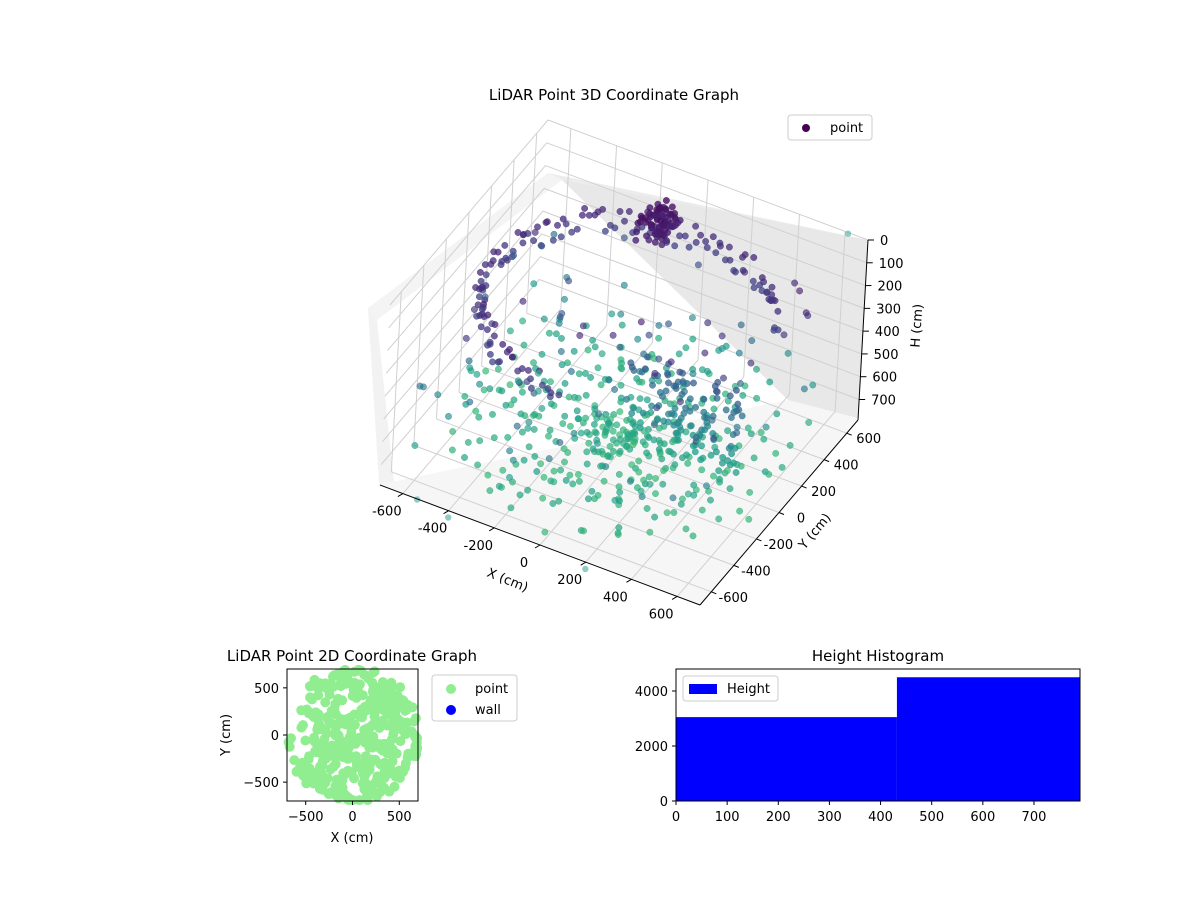  What do you see at coordinates (888, 309) in the screenshot?
I see `z-tick-3d-label: 300` at bounding box center [888, 309].